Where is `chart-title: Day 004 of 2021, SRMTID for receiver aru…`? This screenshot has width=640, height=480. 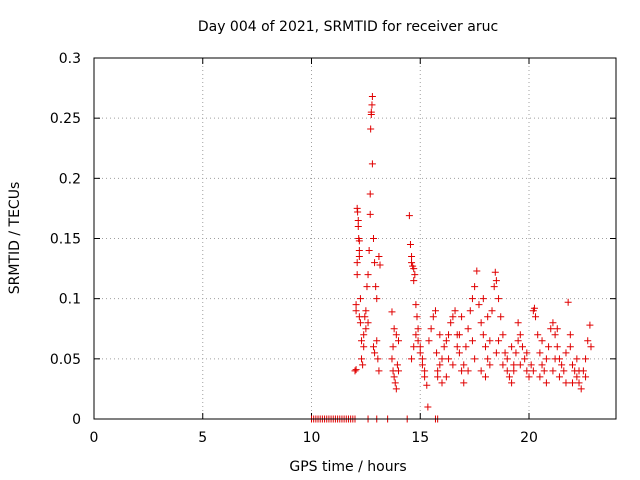 chart-title: Day 004 of 2021, SRMTID for receiver aru… is located at coordinates (348, 27).